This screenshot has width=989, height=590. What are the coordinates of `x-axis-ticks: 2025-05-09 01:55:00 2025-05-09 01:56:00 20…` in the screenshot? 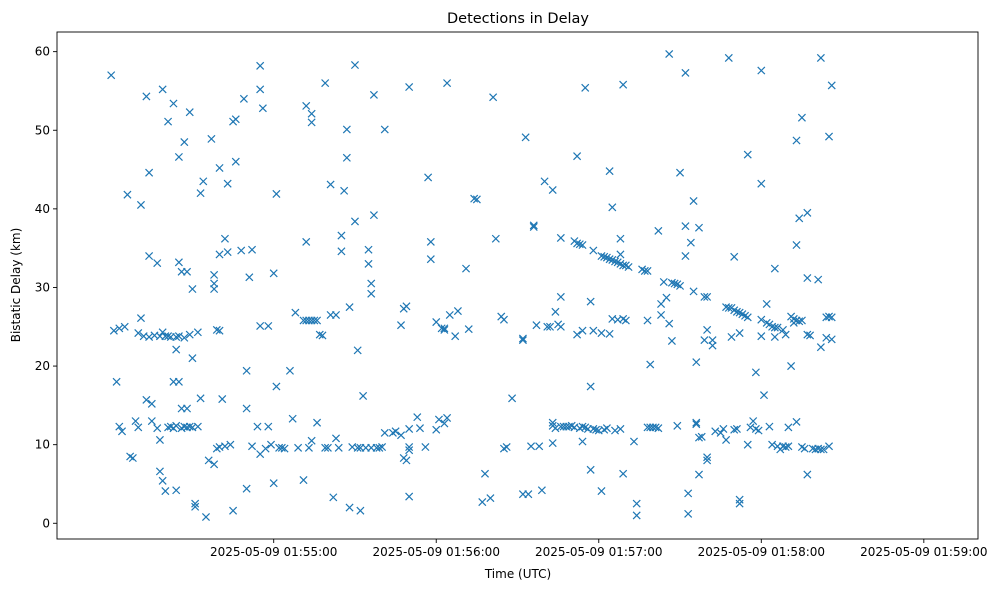 It's located at (599, 549).